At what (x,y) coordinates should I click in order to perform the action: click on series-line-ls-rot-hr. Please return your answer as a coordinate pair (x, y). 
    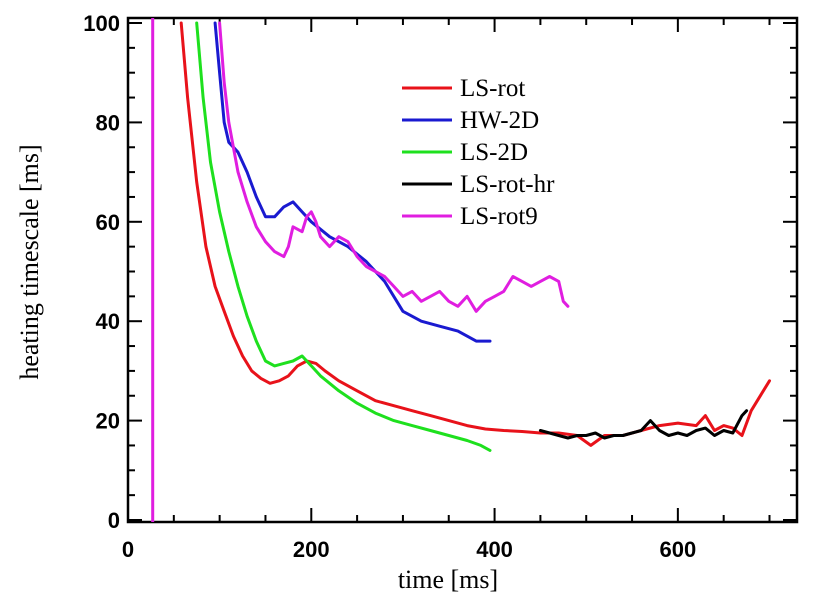
    Looking at the image, I should click on (643, 424).